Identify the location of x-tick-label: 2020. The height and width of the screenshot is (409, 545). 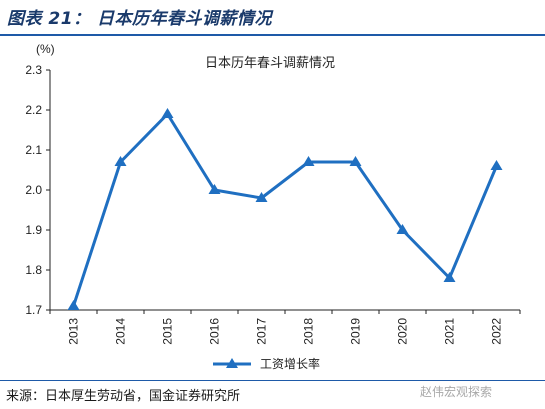
(403, 331).